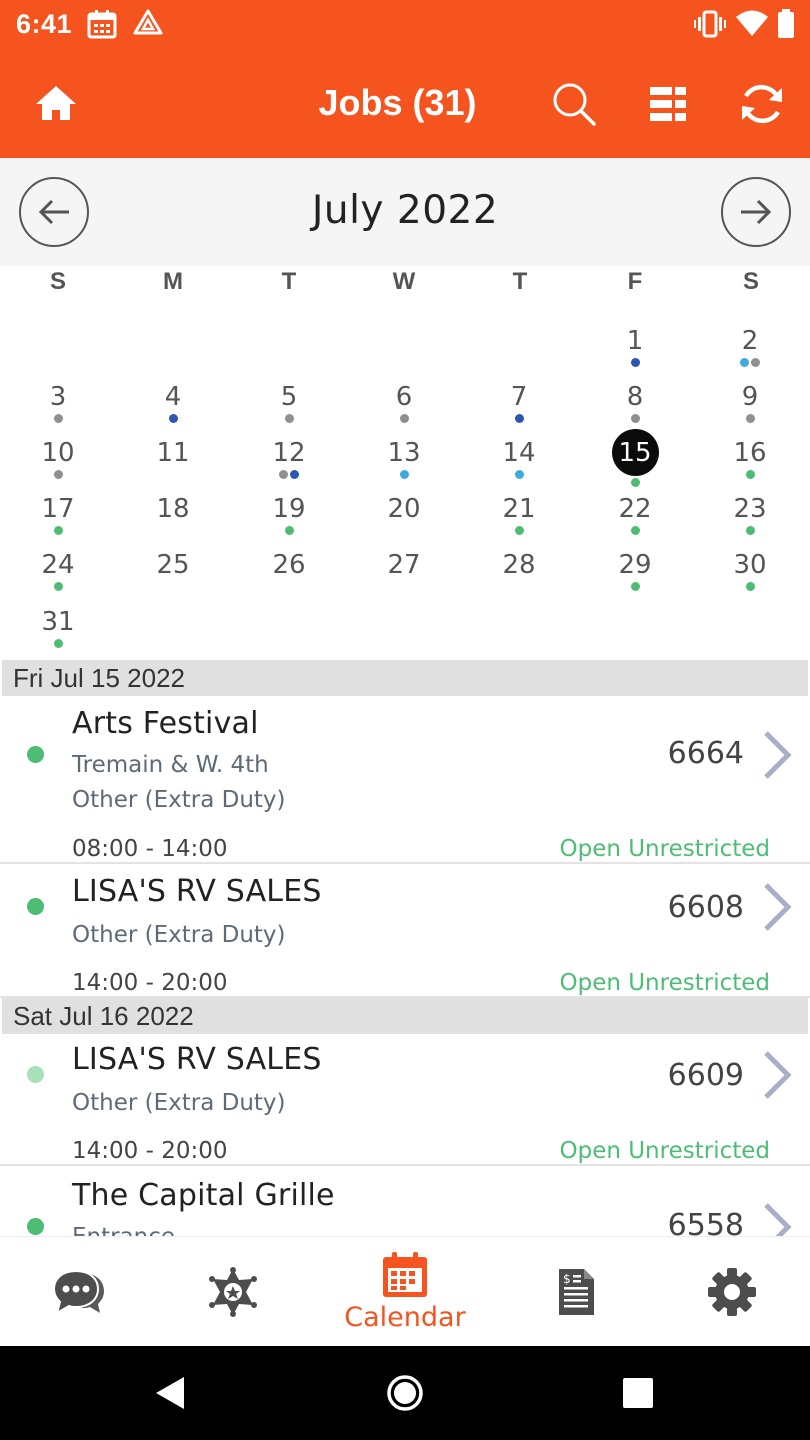 This screenshot has width=810, height=1440. Describe the element at coordinates (638, 1393) in the screenshot. I see `recents-icon` at that location.